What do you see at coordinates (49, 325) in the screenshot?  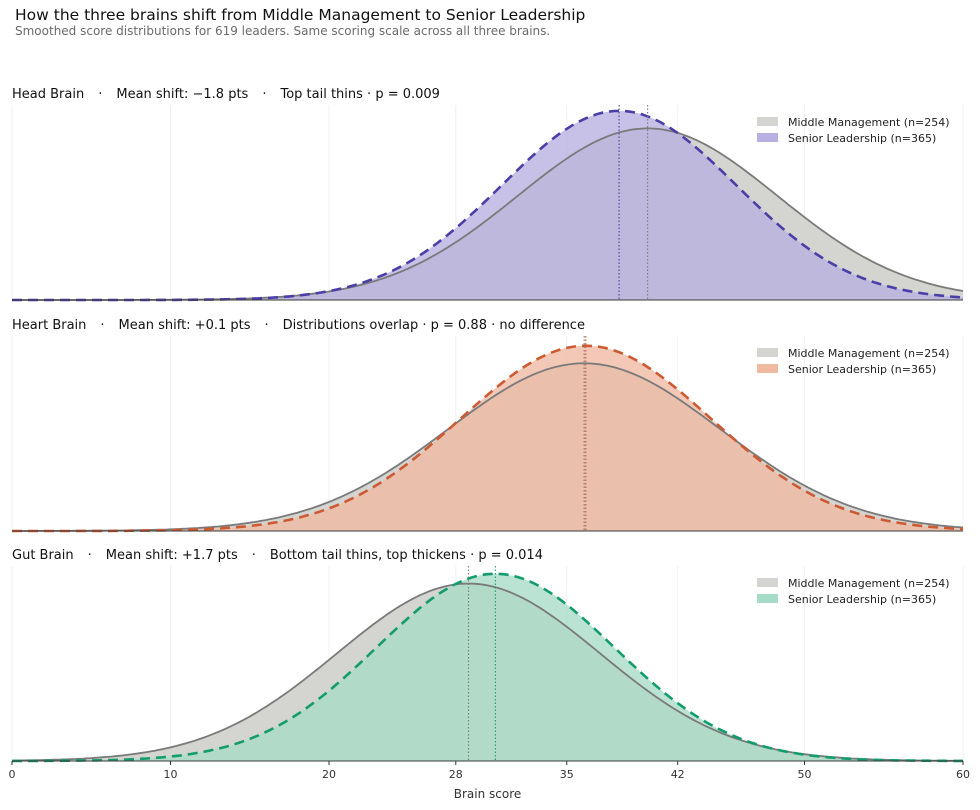 I see `panel-name: Heart Brain` at bounding box center [49, 325].